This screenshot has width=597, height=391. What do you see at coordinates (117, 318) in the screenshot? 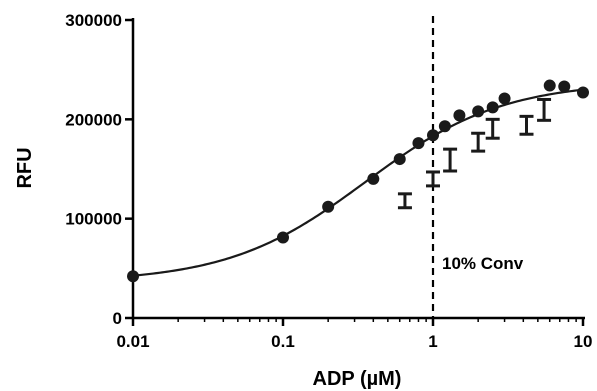
I see `y-tick-label: 0` at bounding box center [117, 318].